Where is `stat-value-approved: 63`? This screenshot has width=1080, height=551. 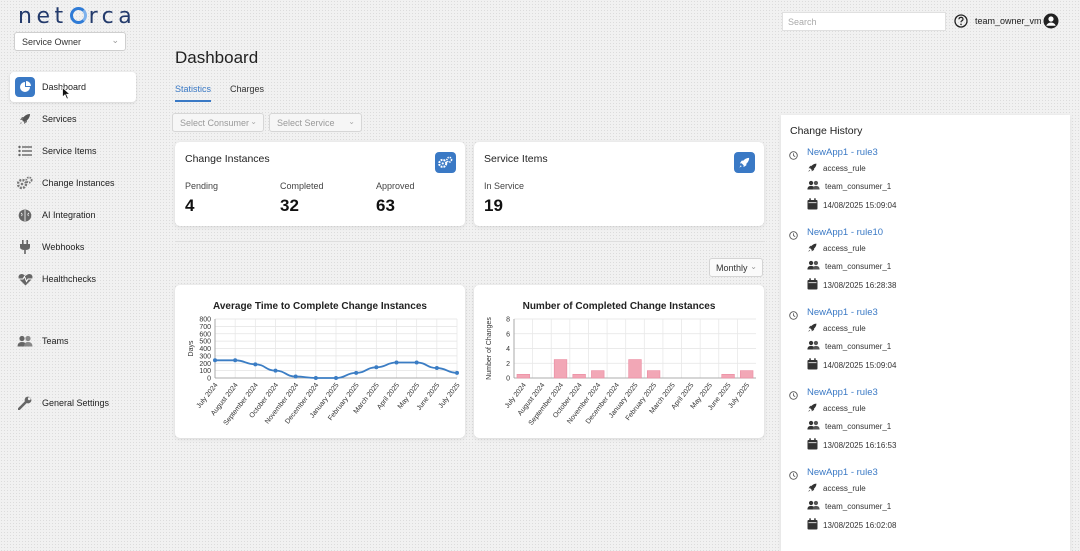 stat-value-approved: 63 is located at coordinates (385, 205).